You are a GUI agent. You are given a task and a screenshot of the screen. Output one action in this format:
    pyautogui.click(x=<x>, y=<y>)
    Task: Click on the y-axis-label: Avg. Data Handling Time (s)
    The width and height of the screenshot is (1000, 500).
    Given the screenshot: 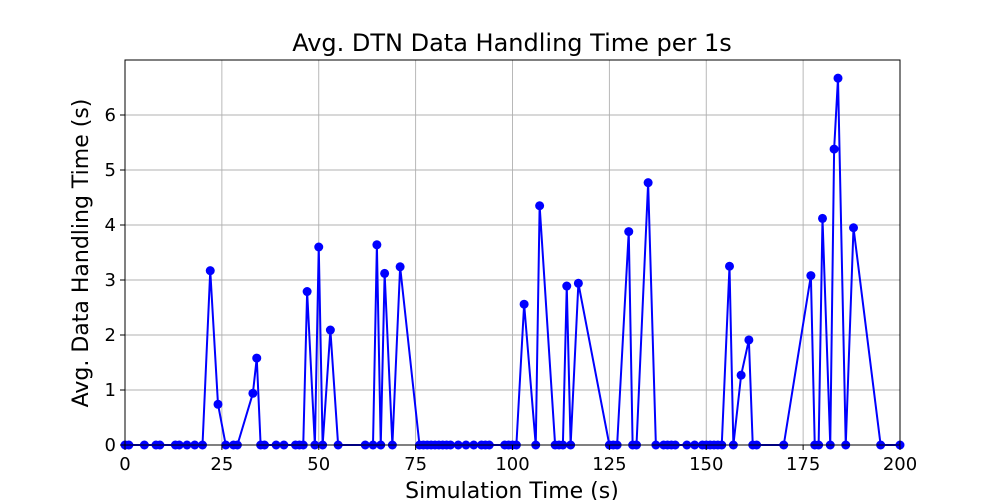 What is the action you would take?
    pyautogui.click(x=81, y=253)
    